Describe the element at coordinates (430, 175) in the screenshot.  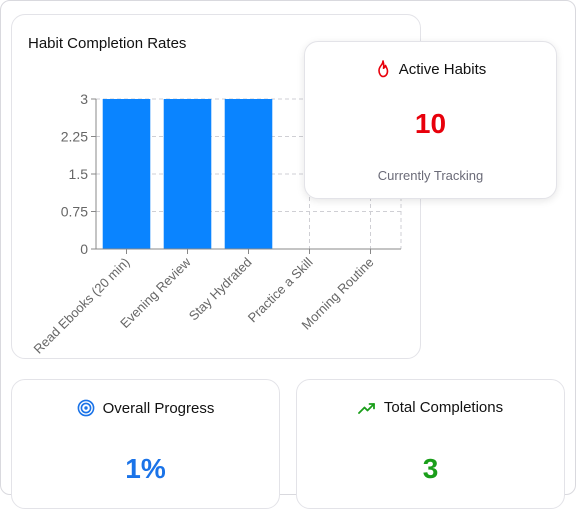
I see `active-habits-subtitle: Currently Tracking` at that location.